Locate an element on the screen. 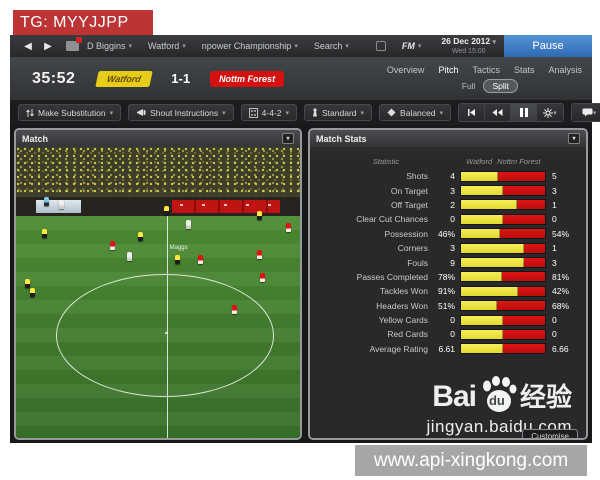 The width and height of the screenshot is (600, 480). ad-board-red is located at coordinates (226, 206).